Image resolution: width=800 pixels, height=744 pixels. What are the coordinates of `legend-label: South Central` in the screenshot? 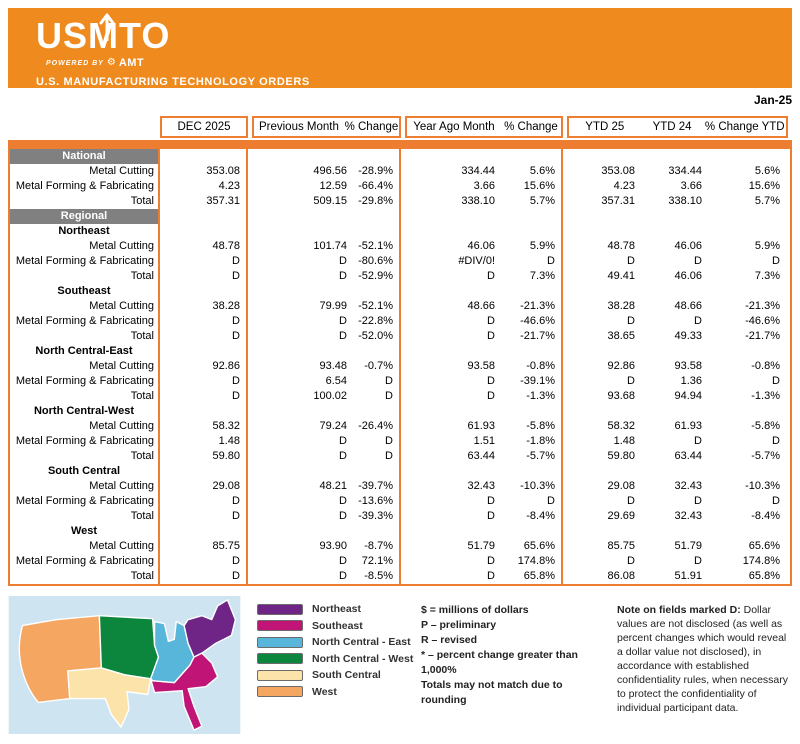 It's located at (346, 675).